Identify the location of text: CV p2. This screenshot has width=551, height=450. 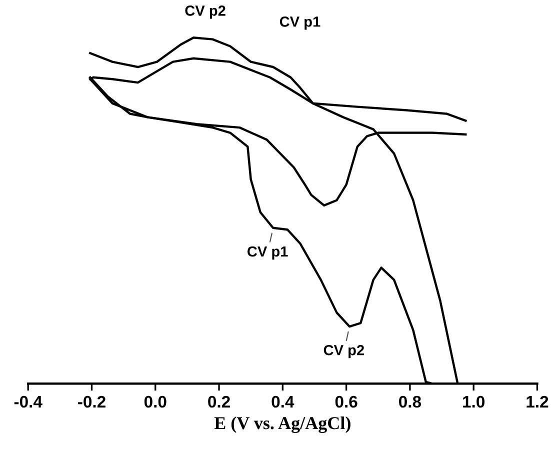
(205, 12).